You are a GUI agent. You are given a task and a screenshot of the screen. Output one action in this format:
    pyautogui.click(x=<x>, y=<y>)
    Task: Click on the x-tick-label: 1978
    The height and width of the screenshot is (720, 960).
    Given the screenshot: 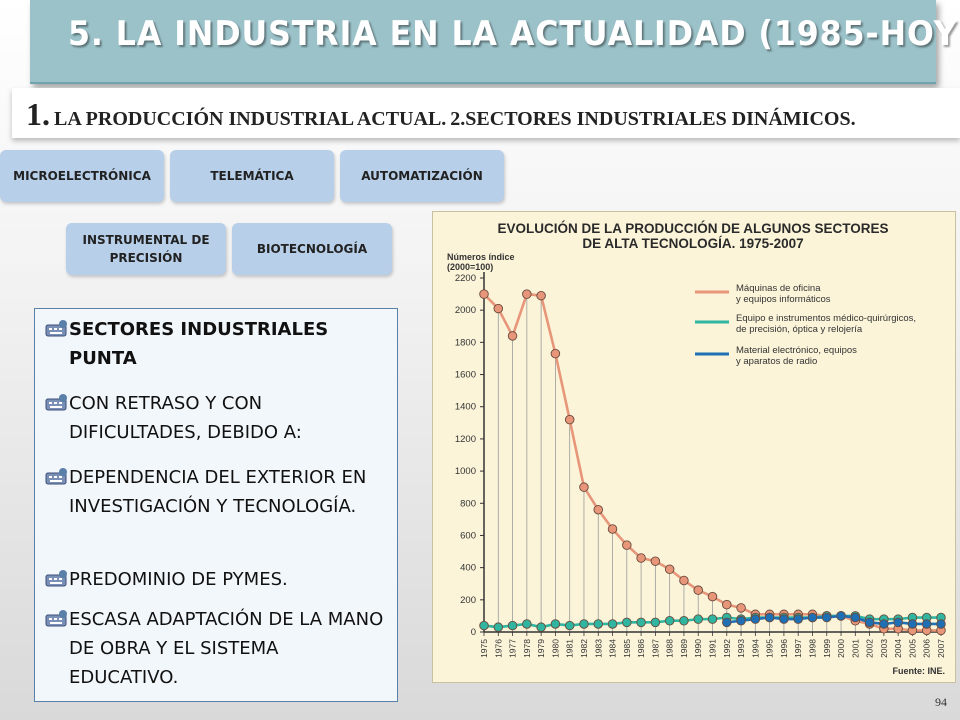 What is the action you would take?
    pyautogui.click(x=527, y=648)
    